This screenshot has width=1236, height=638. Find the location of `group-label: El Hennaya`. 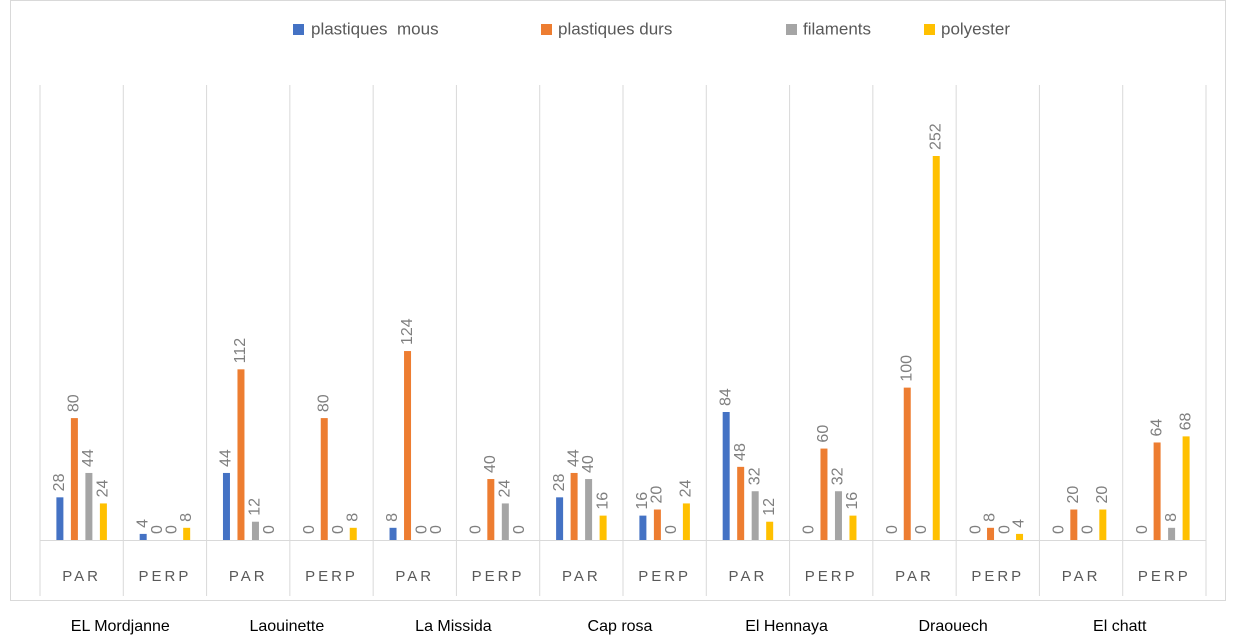

group-label: El Hennaya is located at coordinates (786, 626).